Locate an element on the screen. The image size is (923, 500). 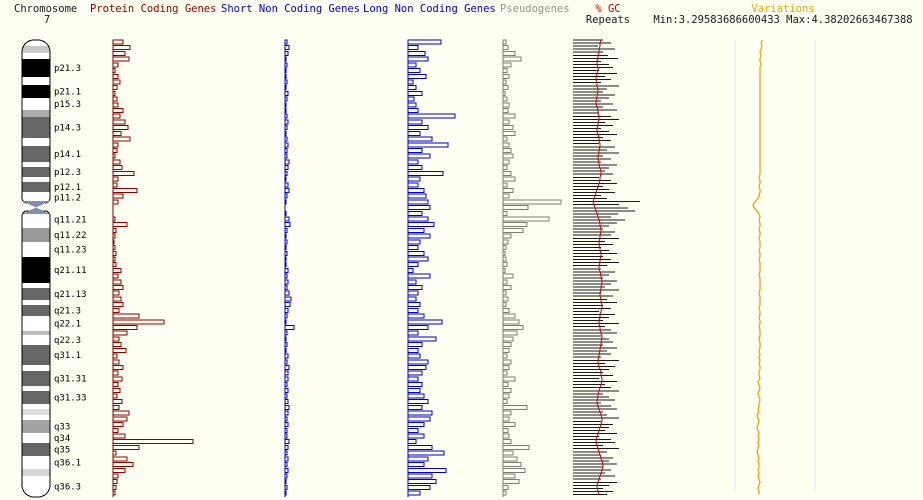
band-label: q11.21 is located at coordinates (70, 221).